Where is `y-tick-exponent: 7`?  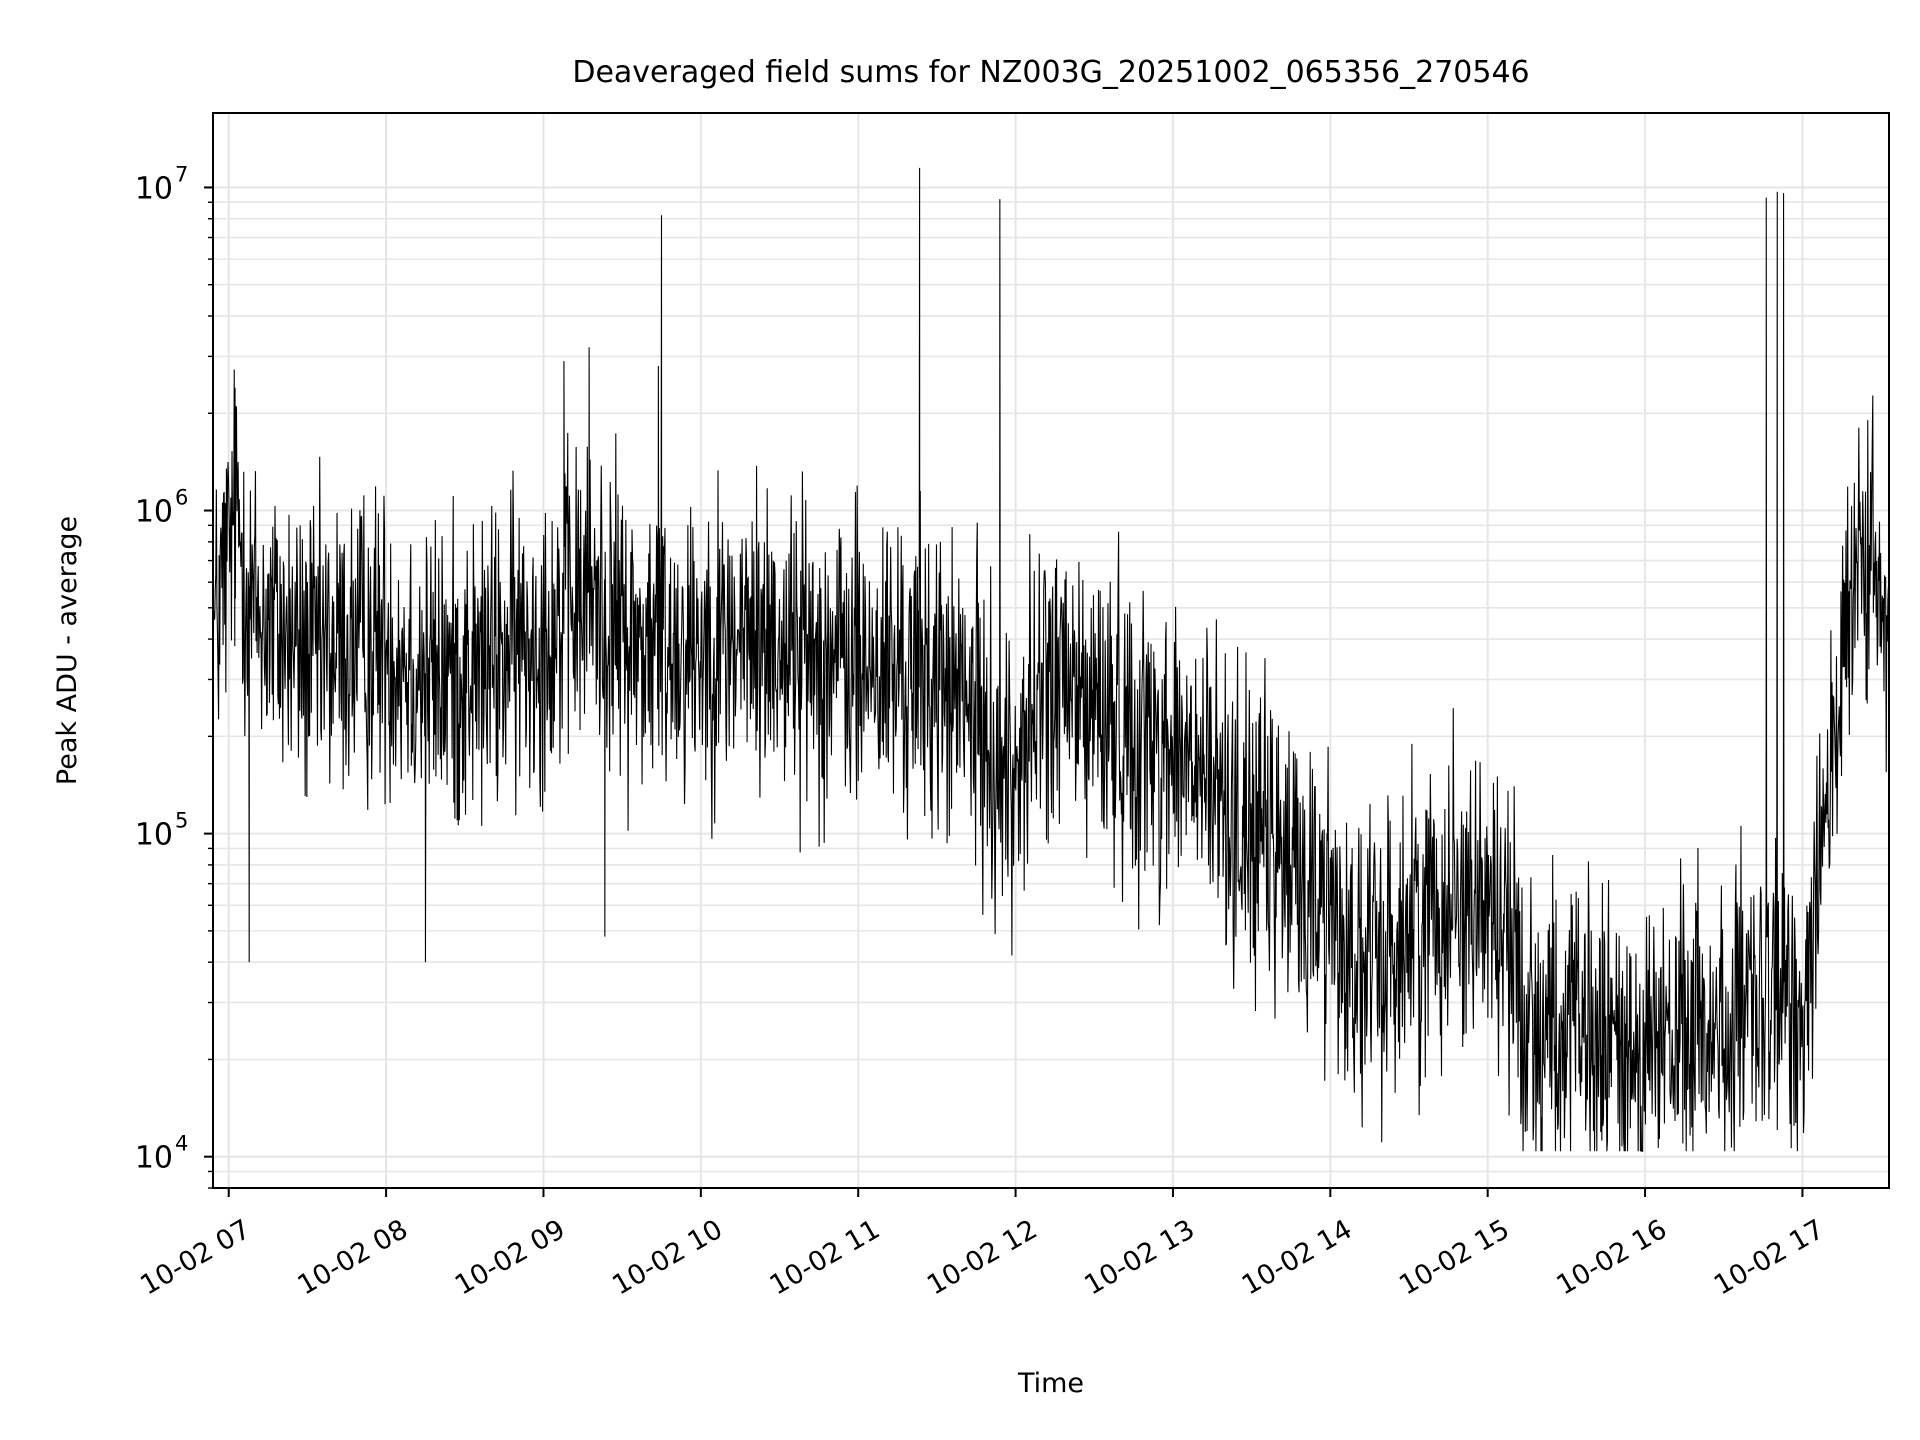
y-tick-exponent: 7 is located at coordinates (181, 174).